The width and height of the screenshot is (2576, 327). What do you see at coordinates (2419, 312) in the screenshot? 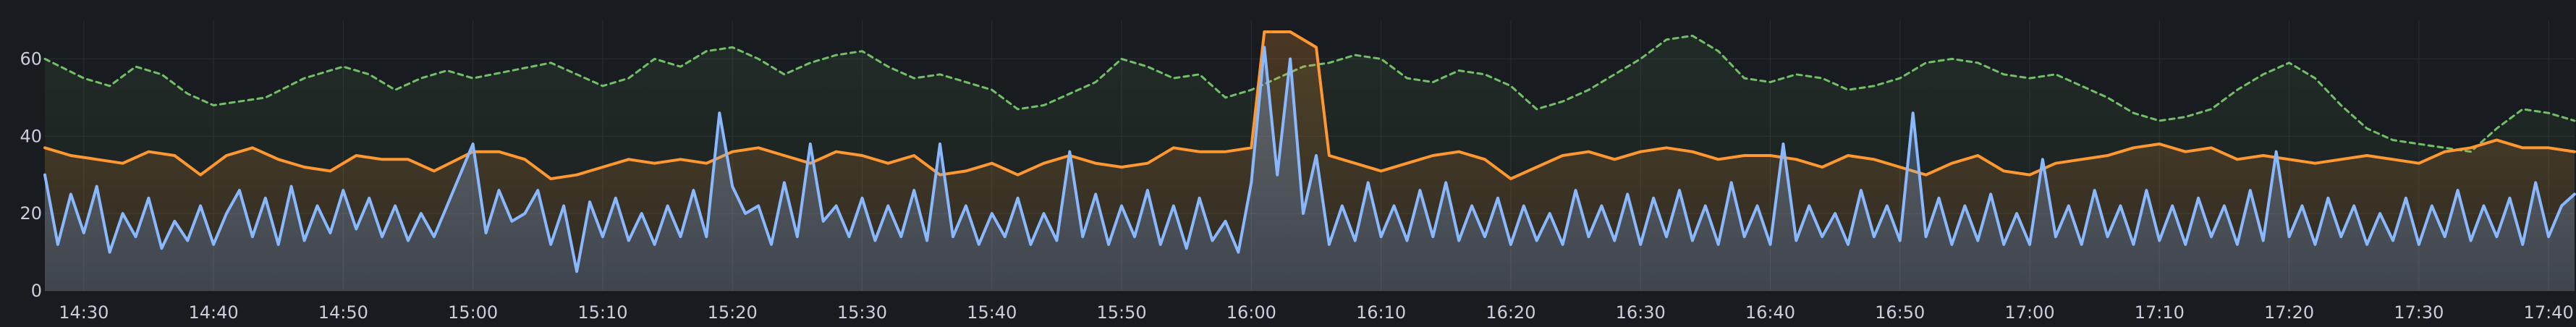
I see `x-tick-label: 17:30` at bounding box center [2419, 312].